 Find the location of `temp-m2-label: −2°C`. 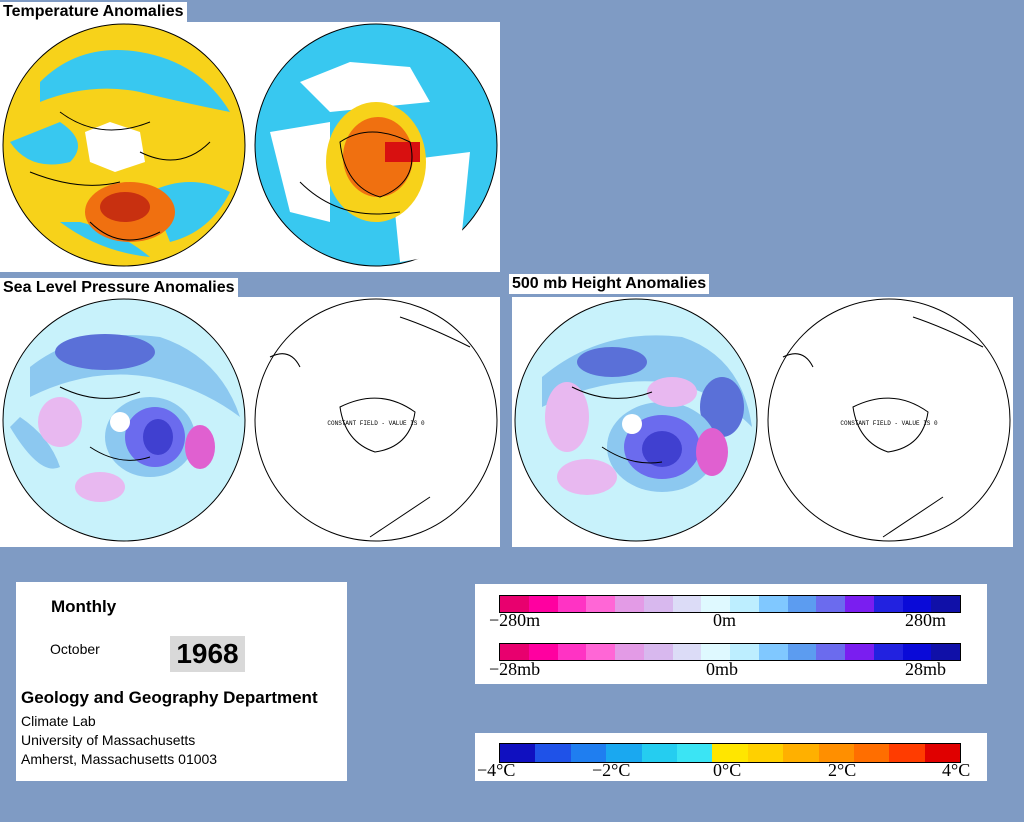

temp-m2-label: −2°C is located at coordinates (611, 770).